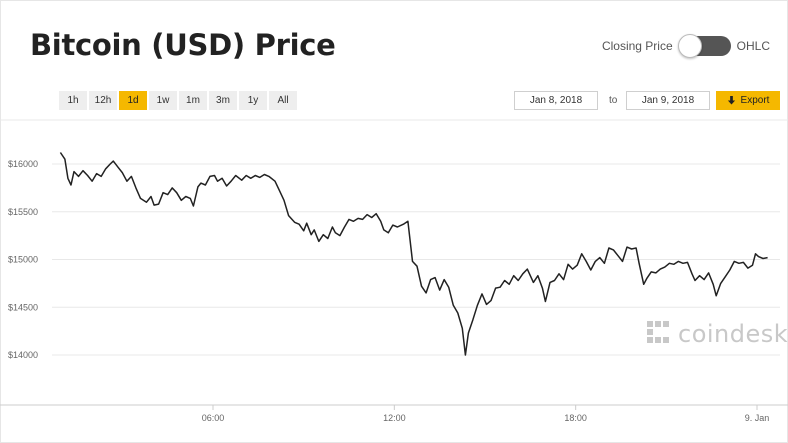 This screenshot has width=788, height=443. I want to click on y-axis: $16000 $15500 $15000 $14500 $14000, so click(23, 259).